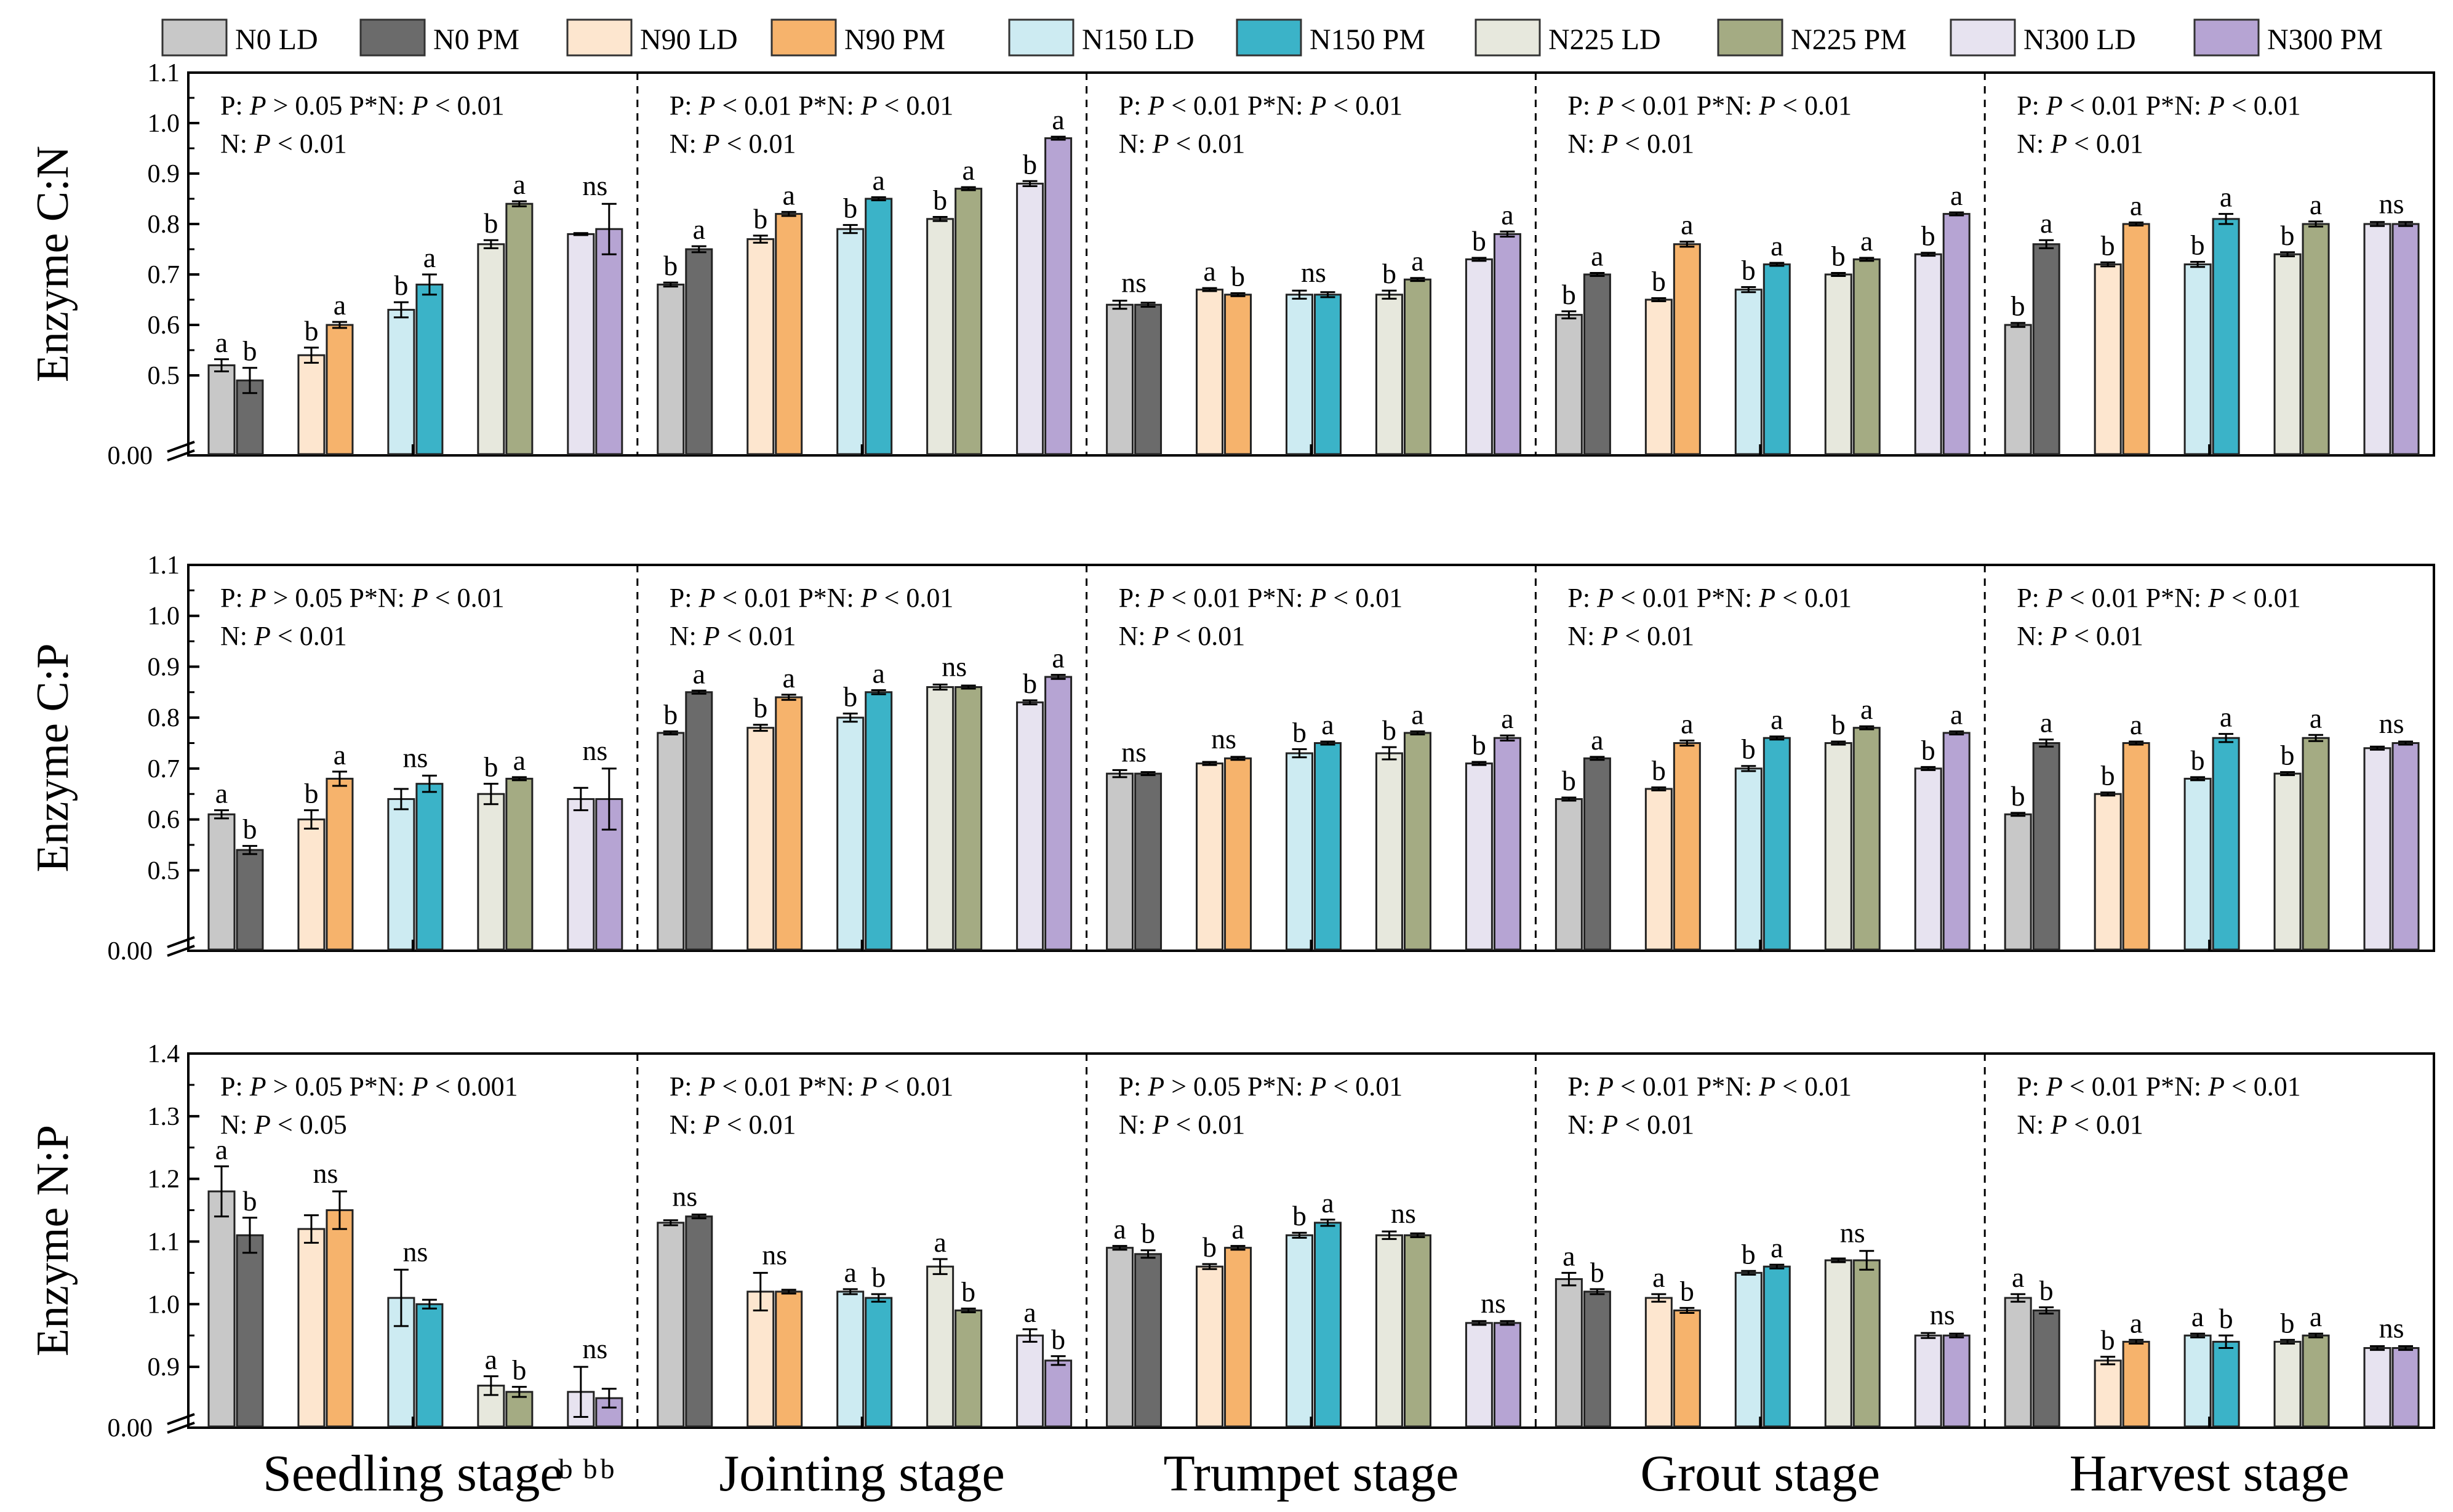 The image size is (2453, 1512). What do you see at coordinates (369, 1105) in the screenshot?
I see `stats-text: P: P > 0.05 P*N: P < 0.001 N: P < 0.05` at bounding box center [369, 1105].